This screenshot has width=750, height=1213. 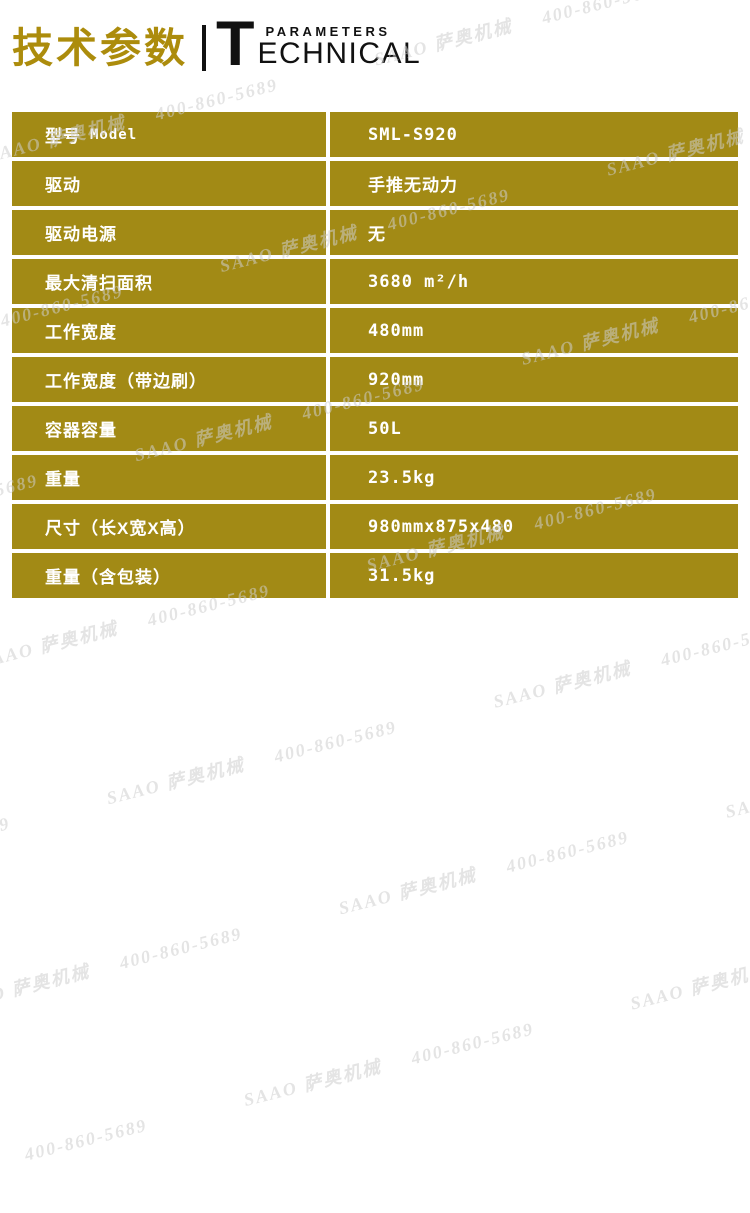 What do you see at coordinates (120, 528) in the screenshot?
I see `spec-label: 尺寸（长X宽X高）` at bounding box center [120, 528].